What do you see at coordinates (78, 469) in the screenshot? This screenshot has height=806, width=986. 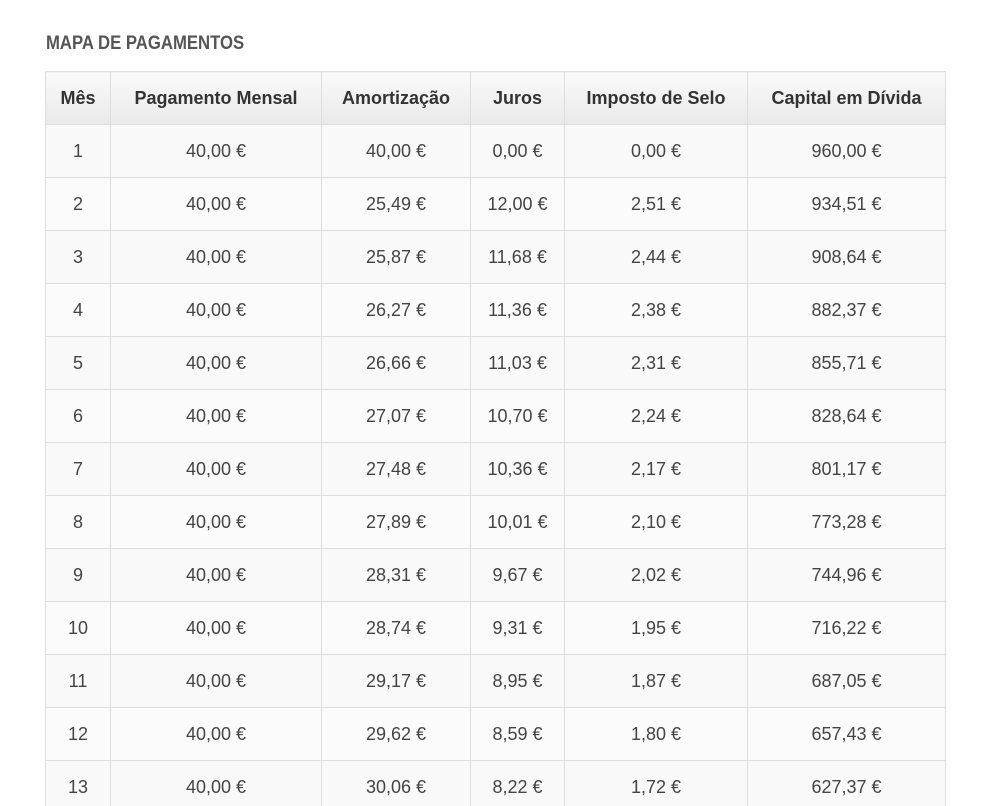 I see `cell-mes: 7` at bounding box center [78, 469].